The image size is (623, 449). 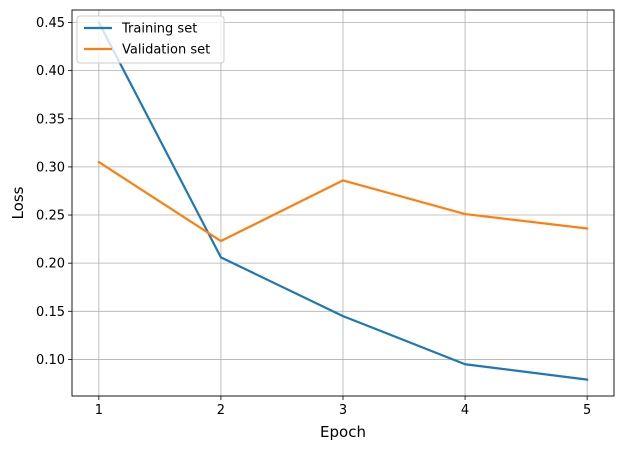 What do you see at coordinates (50, 264) in the screenshot?
I see `y-tick-label: 0.20` at bounding box center [50, 264].